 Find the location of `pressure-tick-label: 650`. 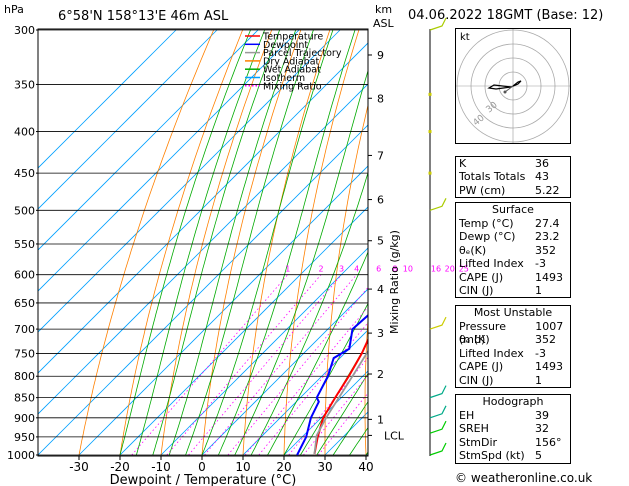

pressure-tick-label: 650 is located at coordinates (24, 303).